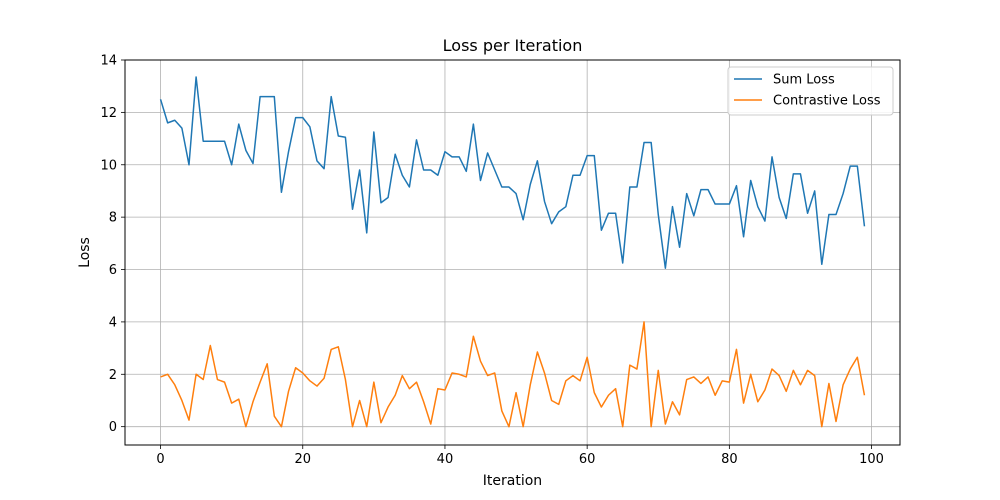 The width and height of the screenshot is (1000, 500). I want to click on y-tick-label: 2, so click(113, 375).